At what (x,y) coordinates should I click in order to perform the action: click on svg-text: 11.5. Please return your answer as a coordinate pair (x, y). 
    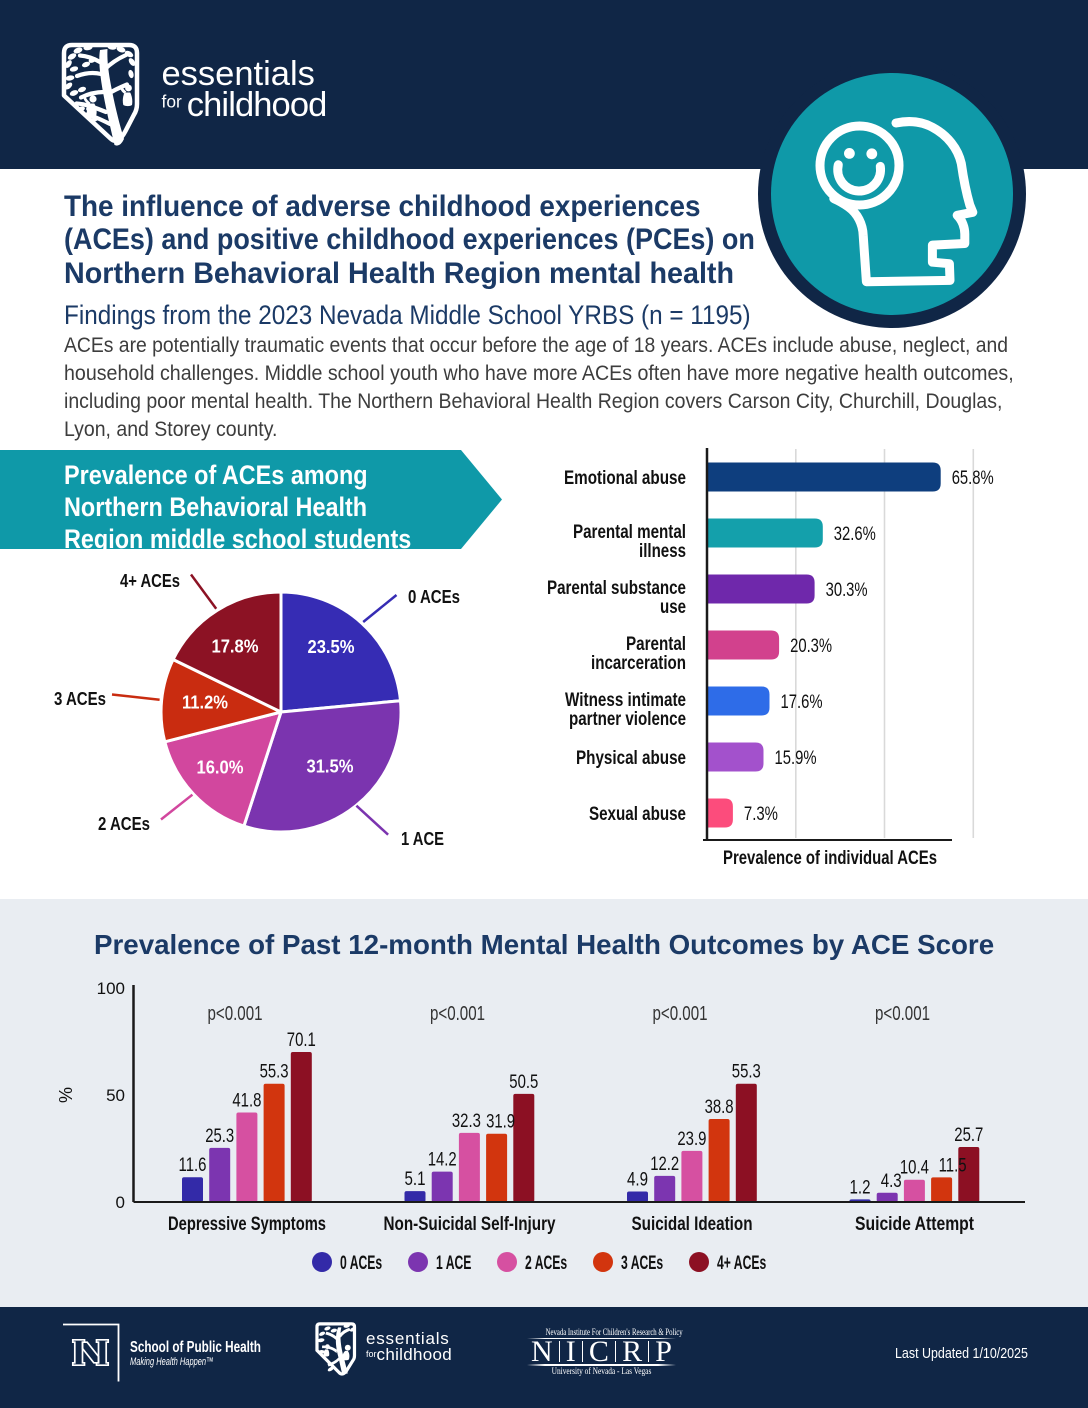
    Looking at the image, I should click on (953, 1165).